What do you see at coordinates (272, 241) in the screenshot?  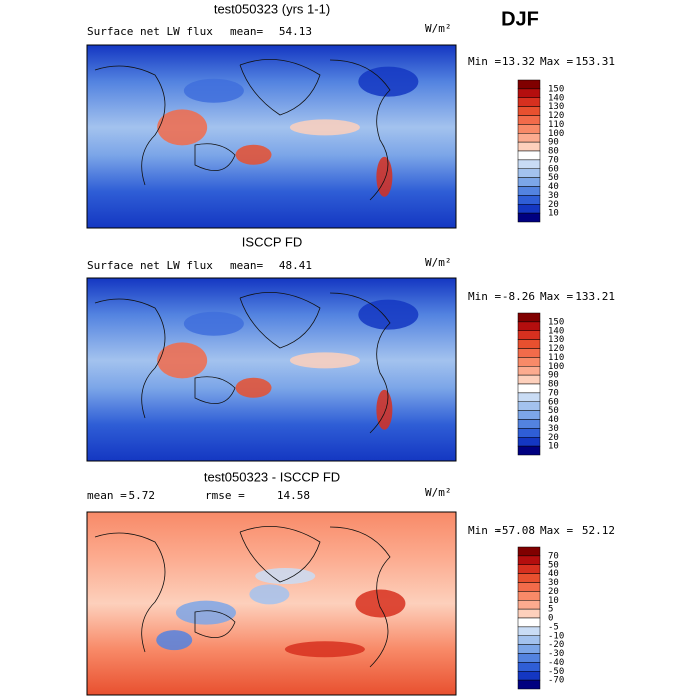 I see `panel-title: ISCCP FD` at bounding box center [272, 241].